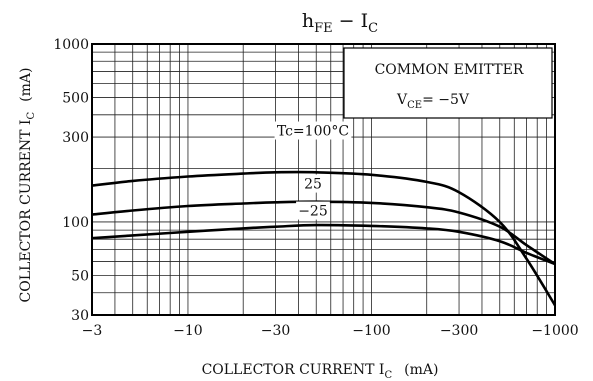  I want to click on legend-line-2: VCE= −5V, so click(433, 101).